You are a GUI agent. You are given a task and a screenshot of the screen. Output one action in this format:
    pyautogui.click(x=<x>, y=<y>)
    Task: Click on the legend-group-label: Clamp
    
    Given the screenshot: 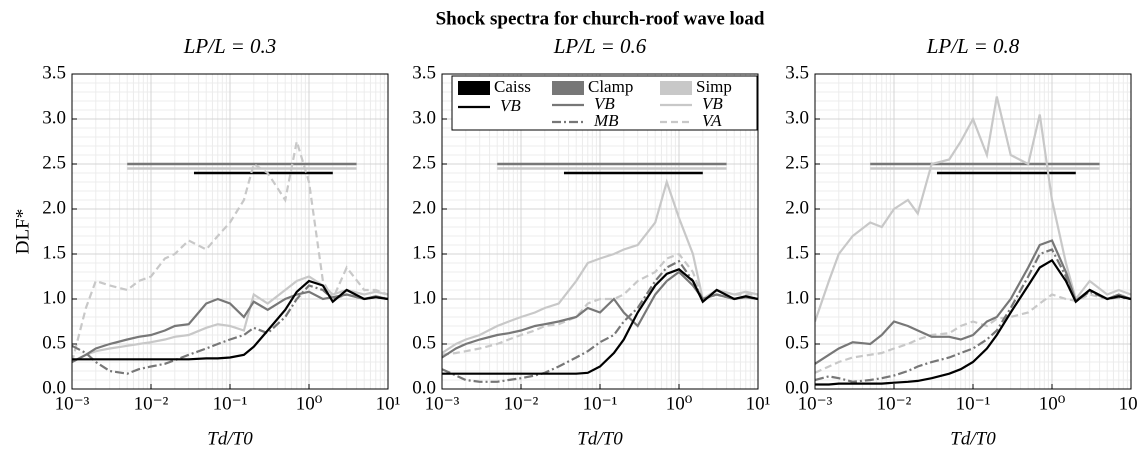 What is the action you would take?
    pyautogui.click(x=610, y=86)
    